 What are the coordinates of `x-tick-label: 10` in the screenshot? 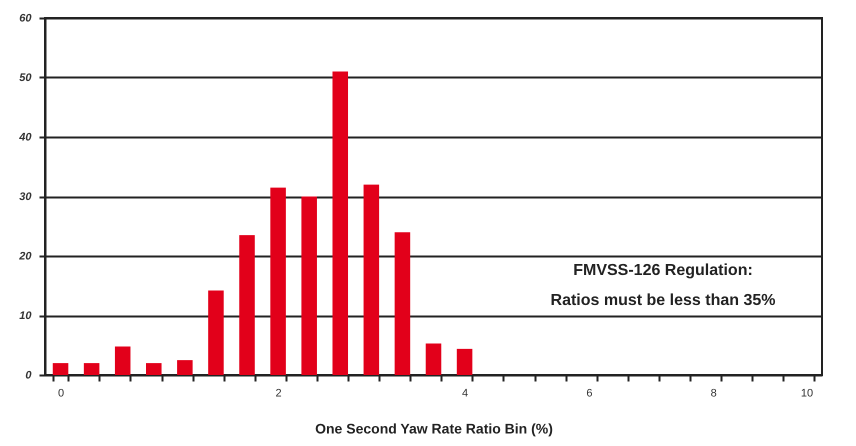 It's located at (807, 394).